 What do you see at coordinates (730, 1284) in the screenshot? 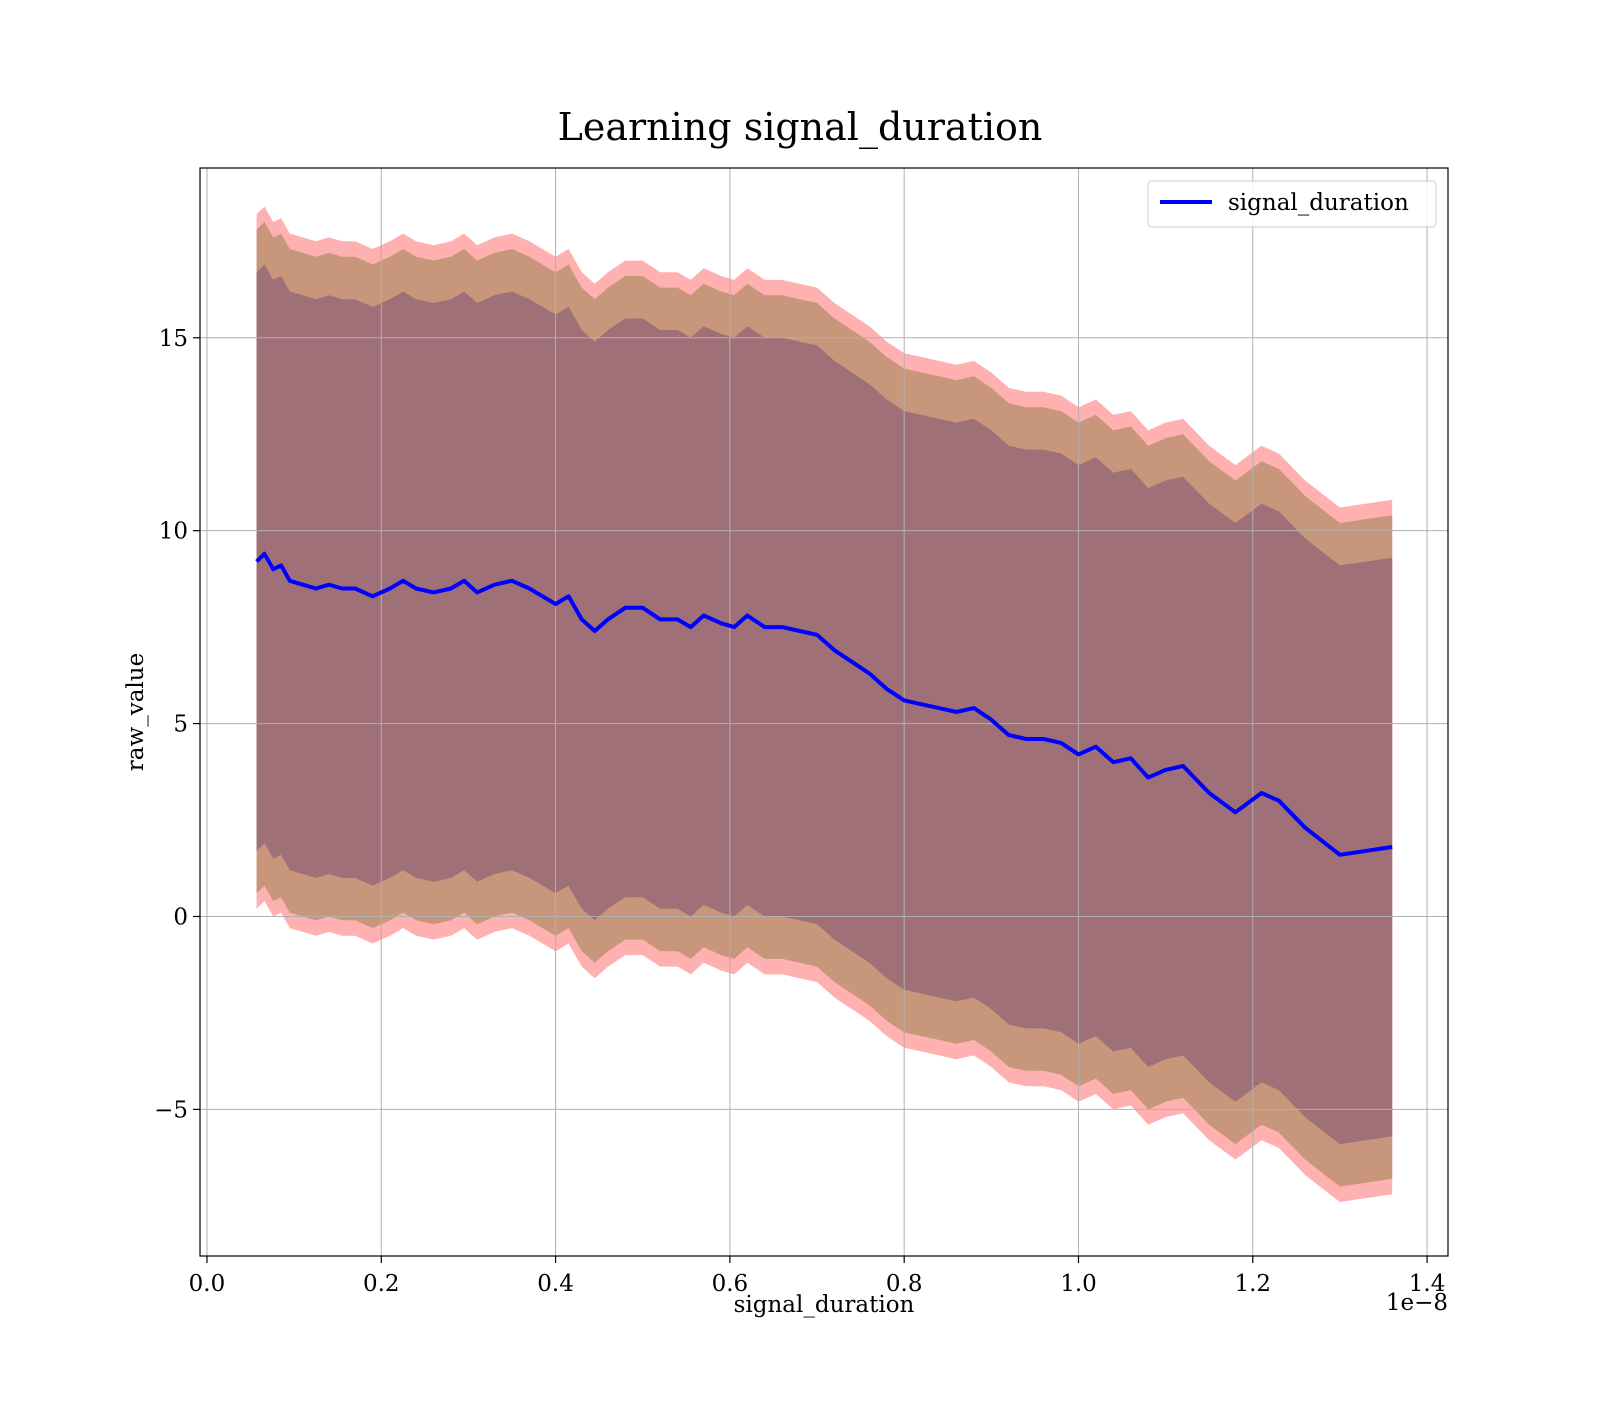
I see `x-tick-label-3: 0.6` at bounding box center [730, 1284].